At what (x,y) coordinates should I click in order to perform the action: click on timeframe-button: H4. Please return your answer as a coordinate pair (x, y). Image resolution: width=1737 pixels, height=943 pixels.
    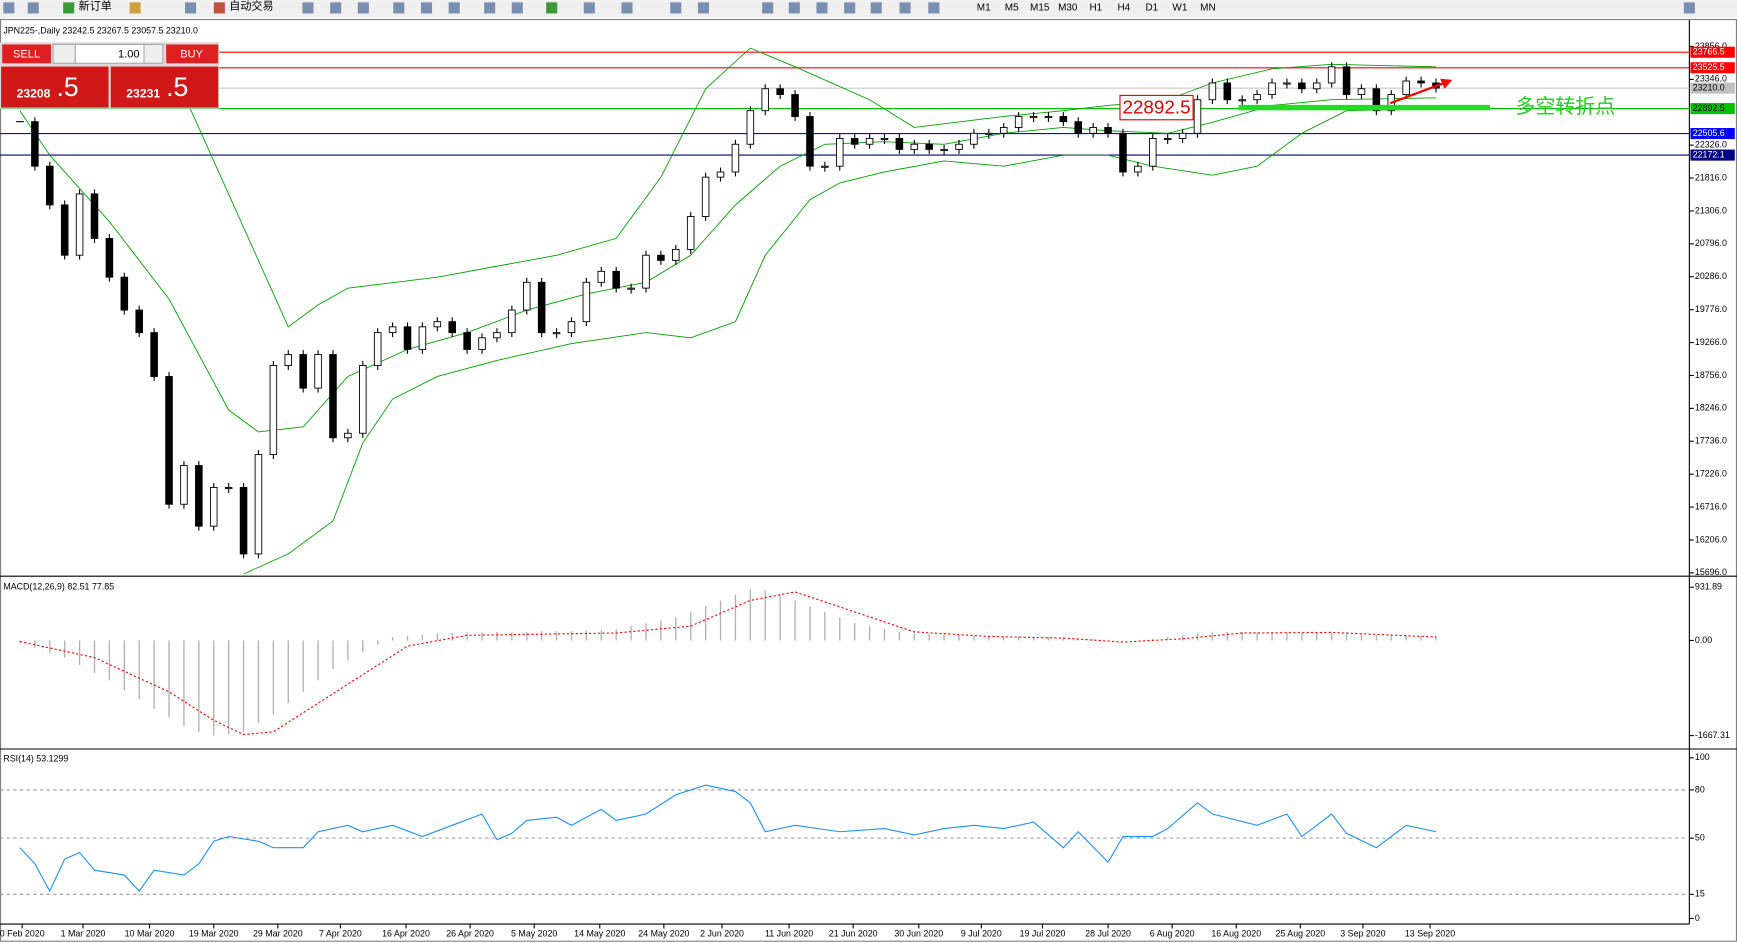
    Looking at the image, I should click on (1123, 8).